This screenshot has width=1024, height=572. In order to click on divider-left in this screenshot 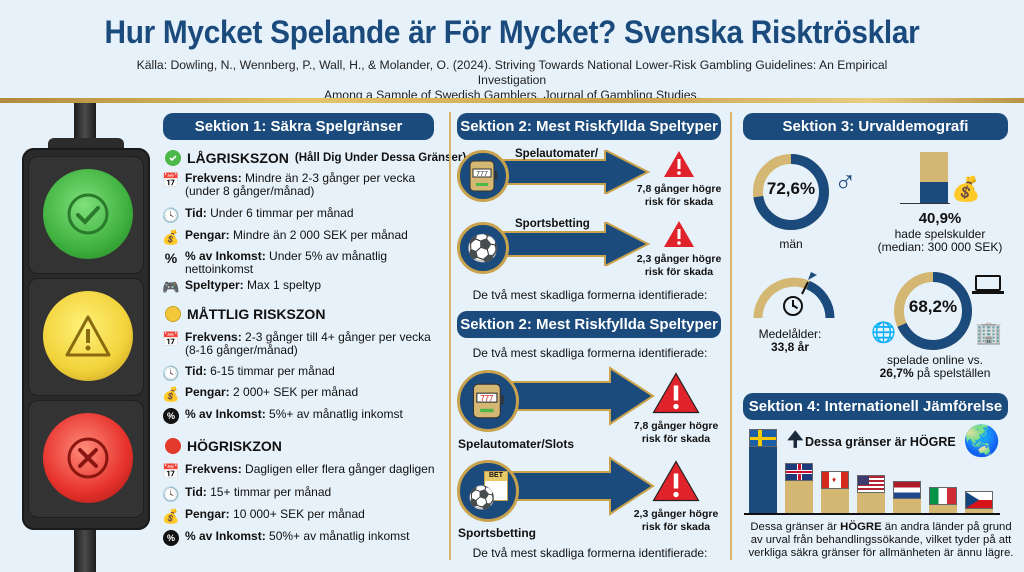, I will do `click(450, 336)`.